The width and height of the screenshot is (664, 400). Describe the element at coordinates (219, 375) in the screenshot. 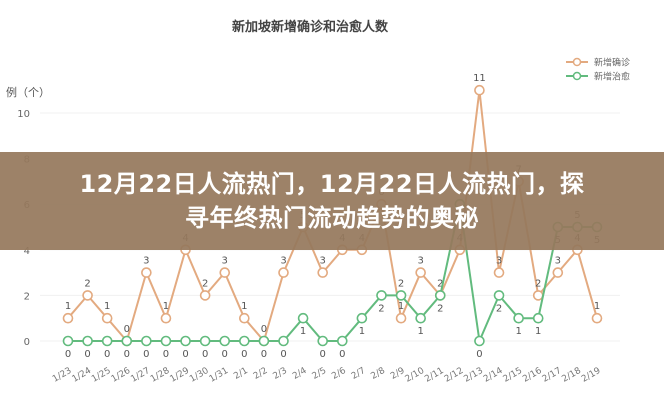

I see `x-tick-label: 1/31` at that location.